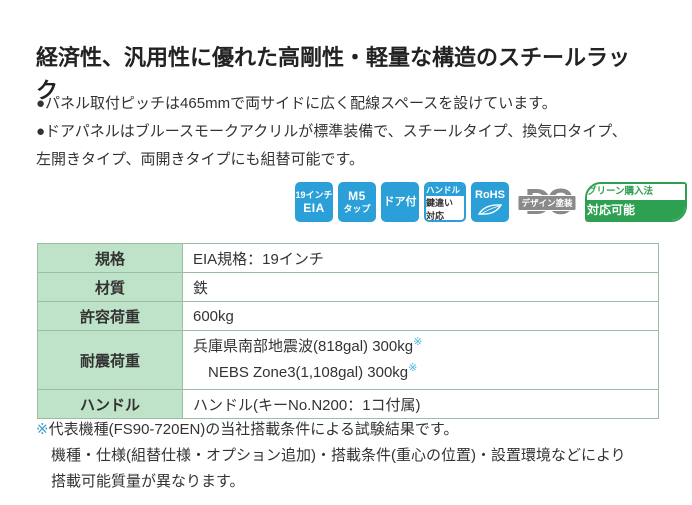 This screenshot has height=505, width=692. What do you see at coordinates (400, 202) in the screenshot?
I see `badge-door: ドア付` at bounding box center [400, 202].